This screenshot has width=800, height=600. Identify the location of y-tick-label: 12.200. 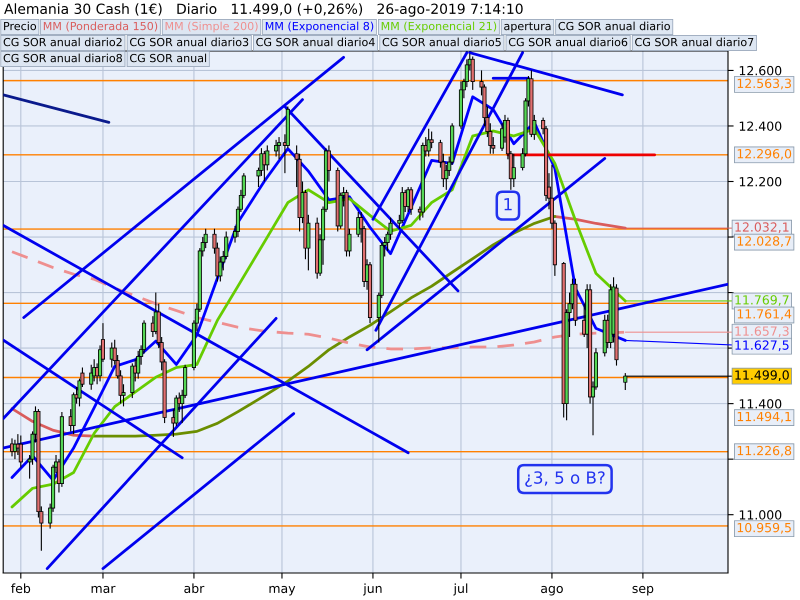
(761, 181).